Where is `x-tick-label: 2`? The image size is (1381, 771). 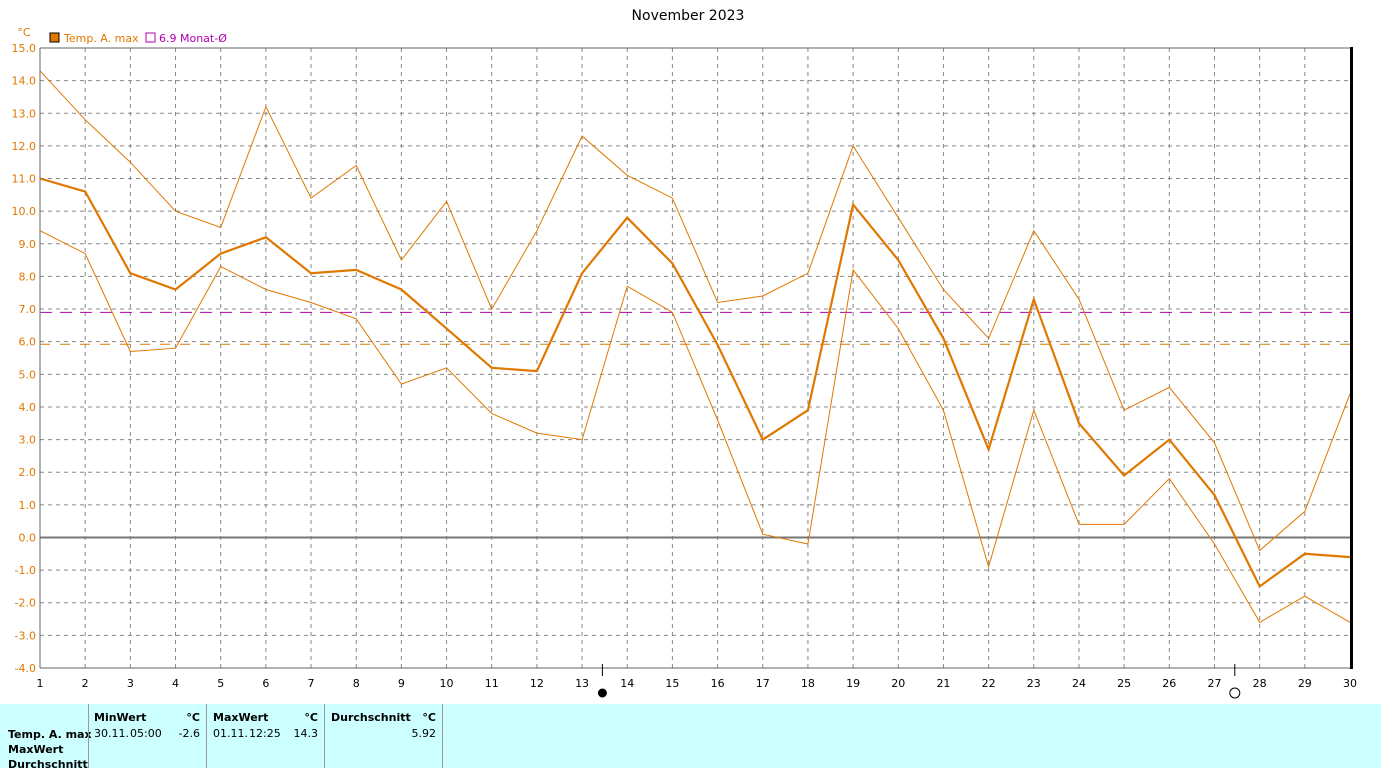
x-tick-label: 2 is located at coordinates (85, 683).